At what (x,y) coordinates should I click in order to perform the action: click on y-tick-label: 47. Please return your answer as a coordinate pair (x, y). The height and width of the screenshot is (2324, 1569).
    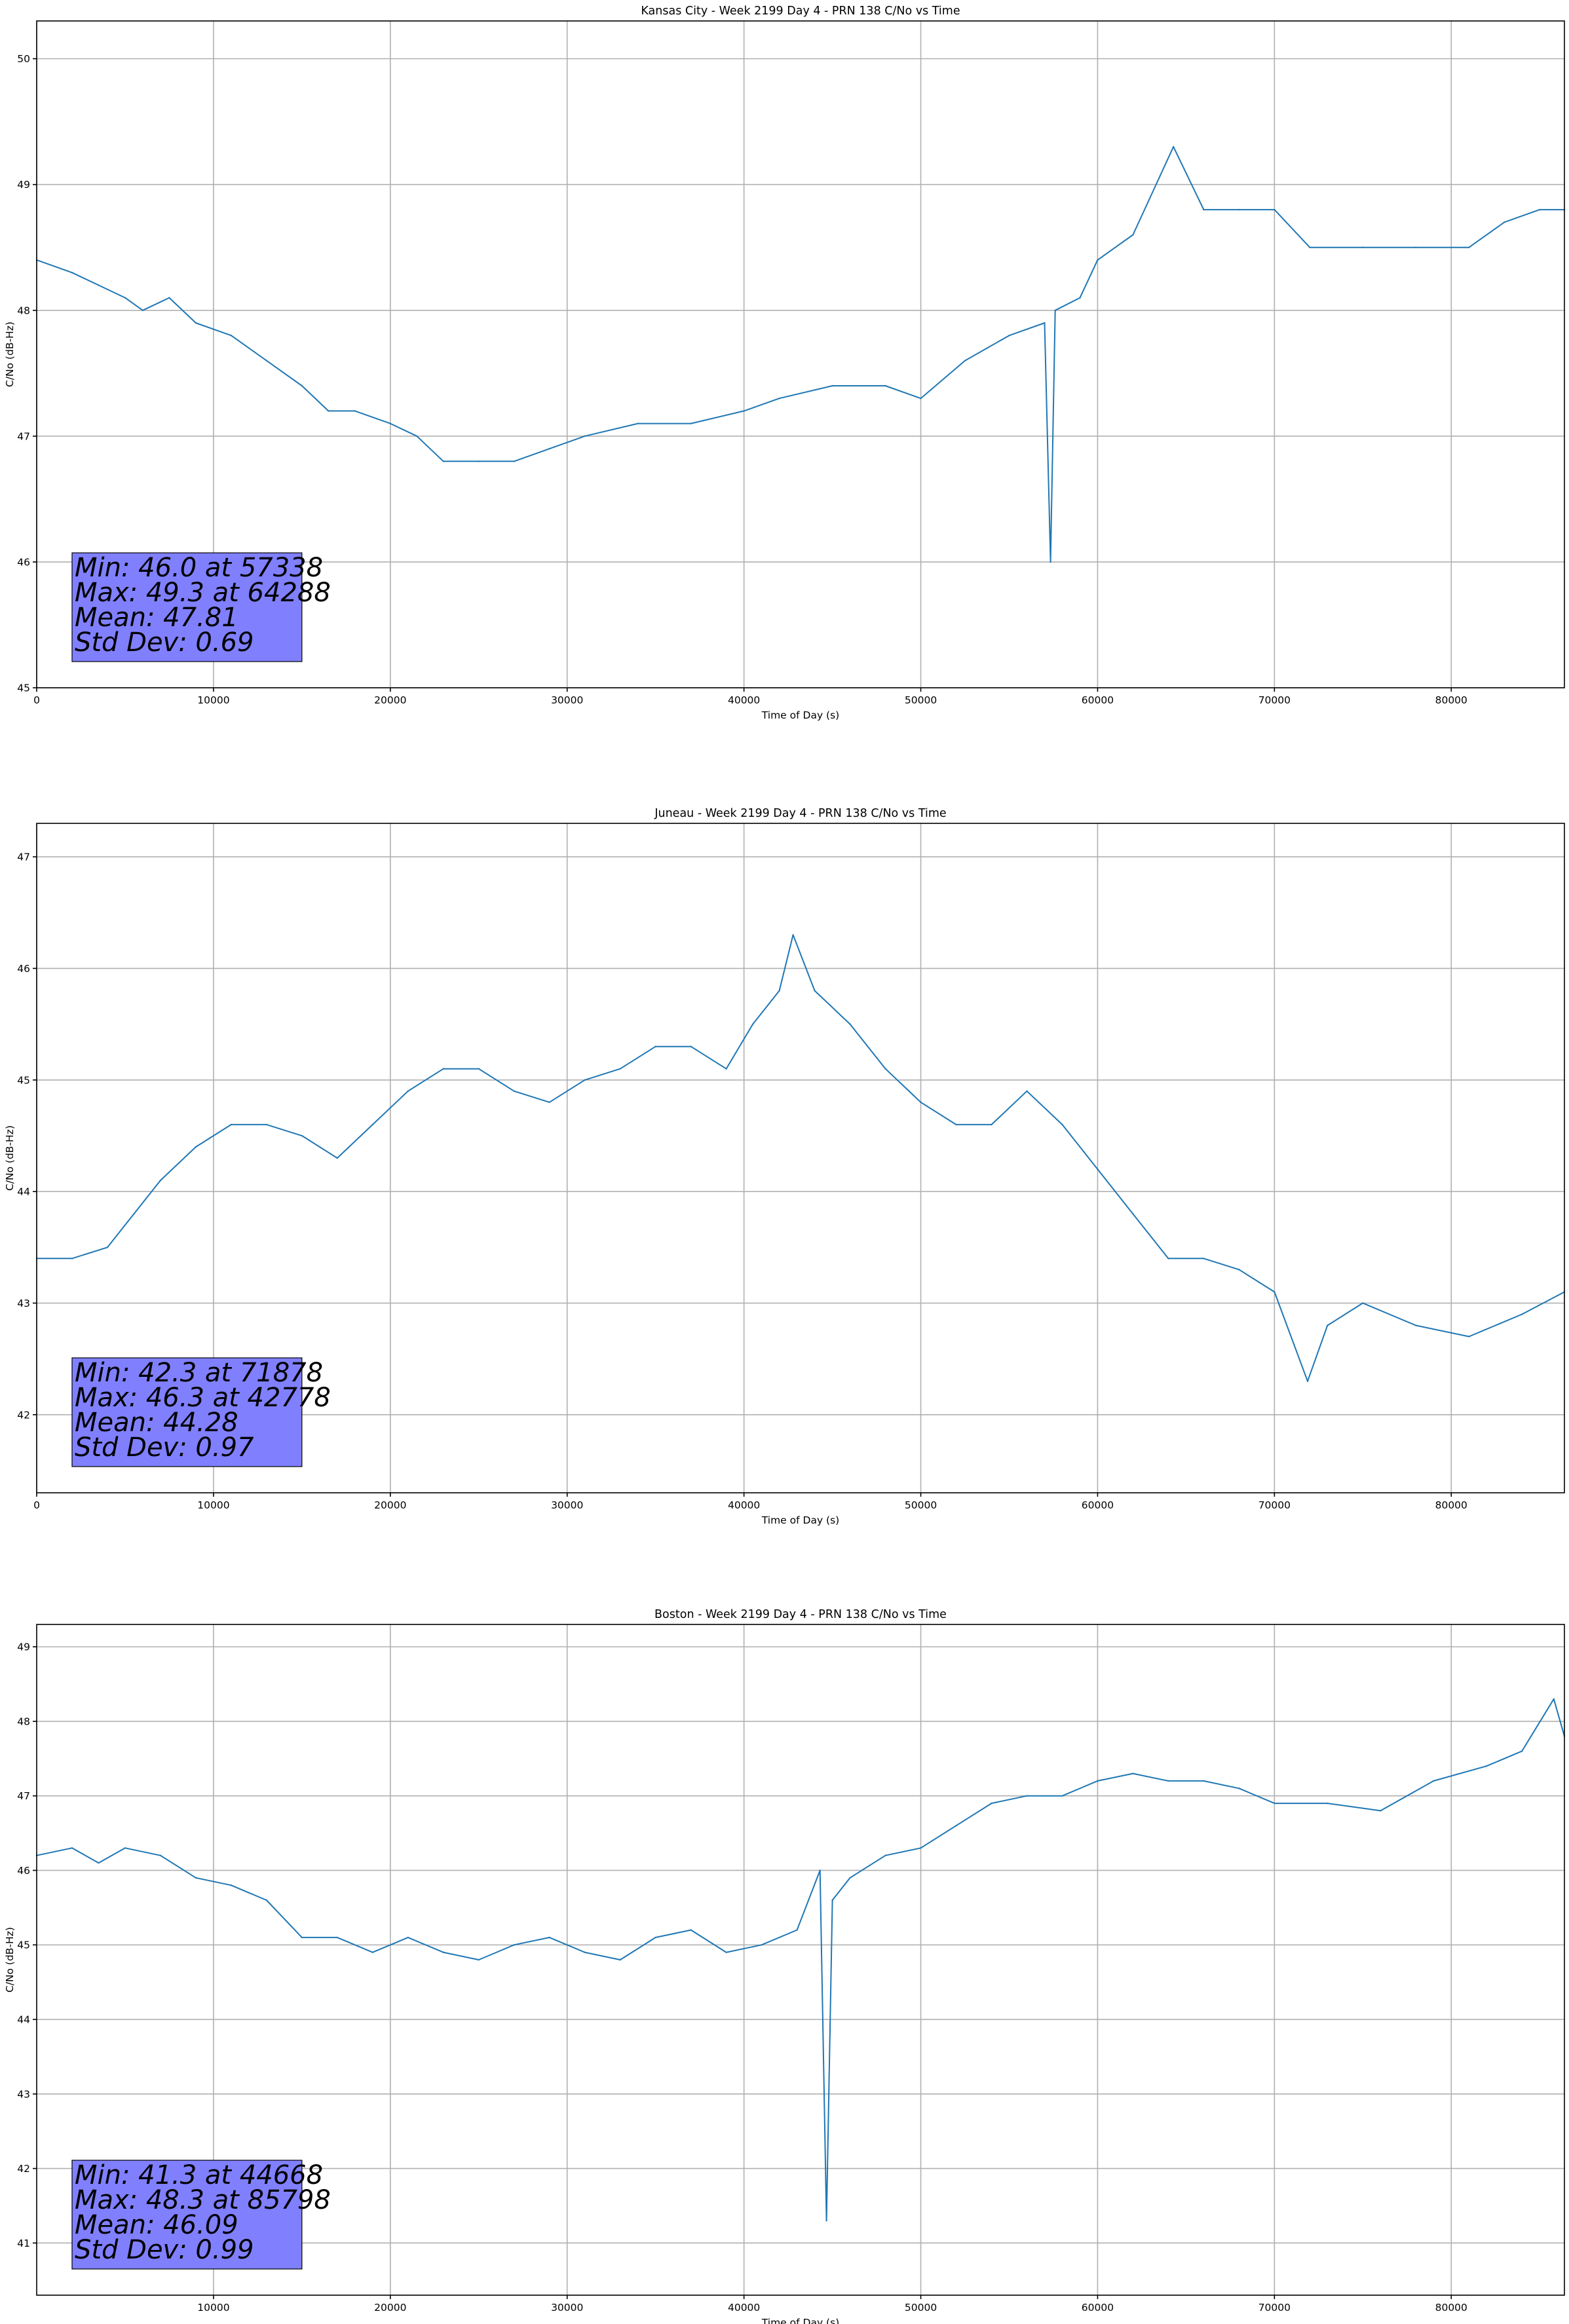
    Looking at the image, I should click on (23, 1796).